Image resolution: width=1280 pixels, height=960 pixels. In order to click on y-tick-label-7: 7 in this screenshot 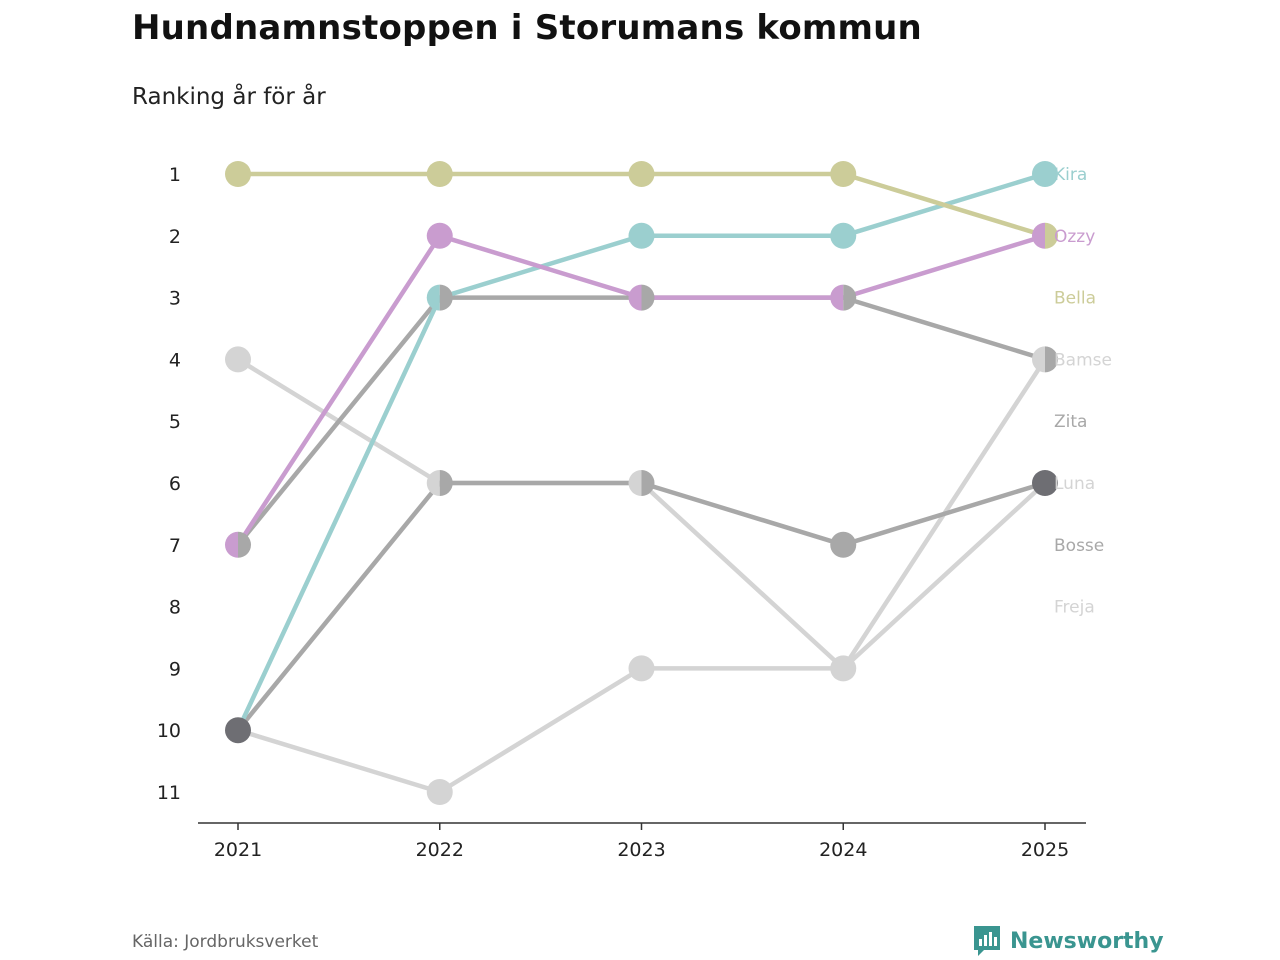, I will do `click(175, 546)`.